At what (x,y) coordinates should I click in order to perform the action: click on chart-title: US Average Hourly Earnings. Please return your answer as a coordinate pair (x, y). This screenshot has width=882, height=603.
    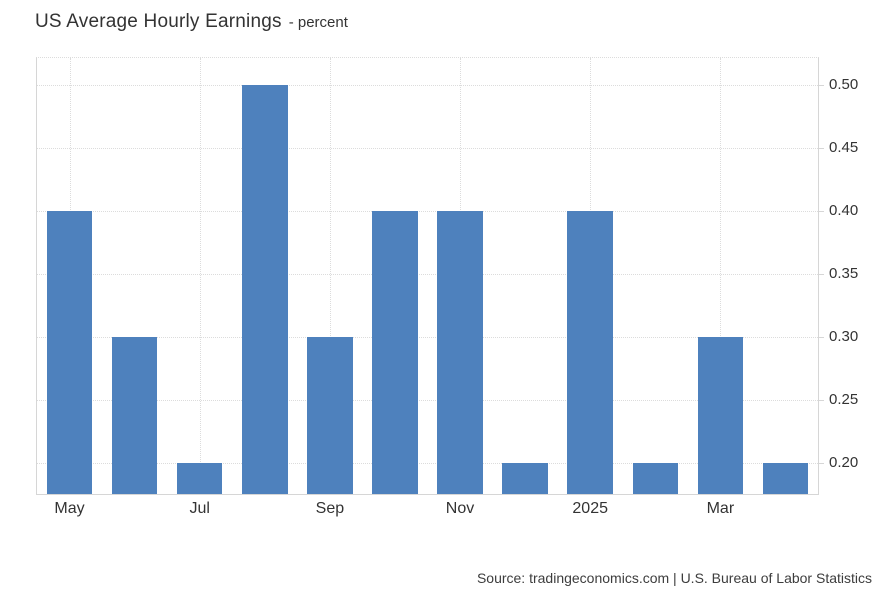
    Looking at the image, I should click on (158, 21).